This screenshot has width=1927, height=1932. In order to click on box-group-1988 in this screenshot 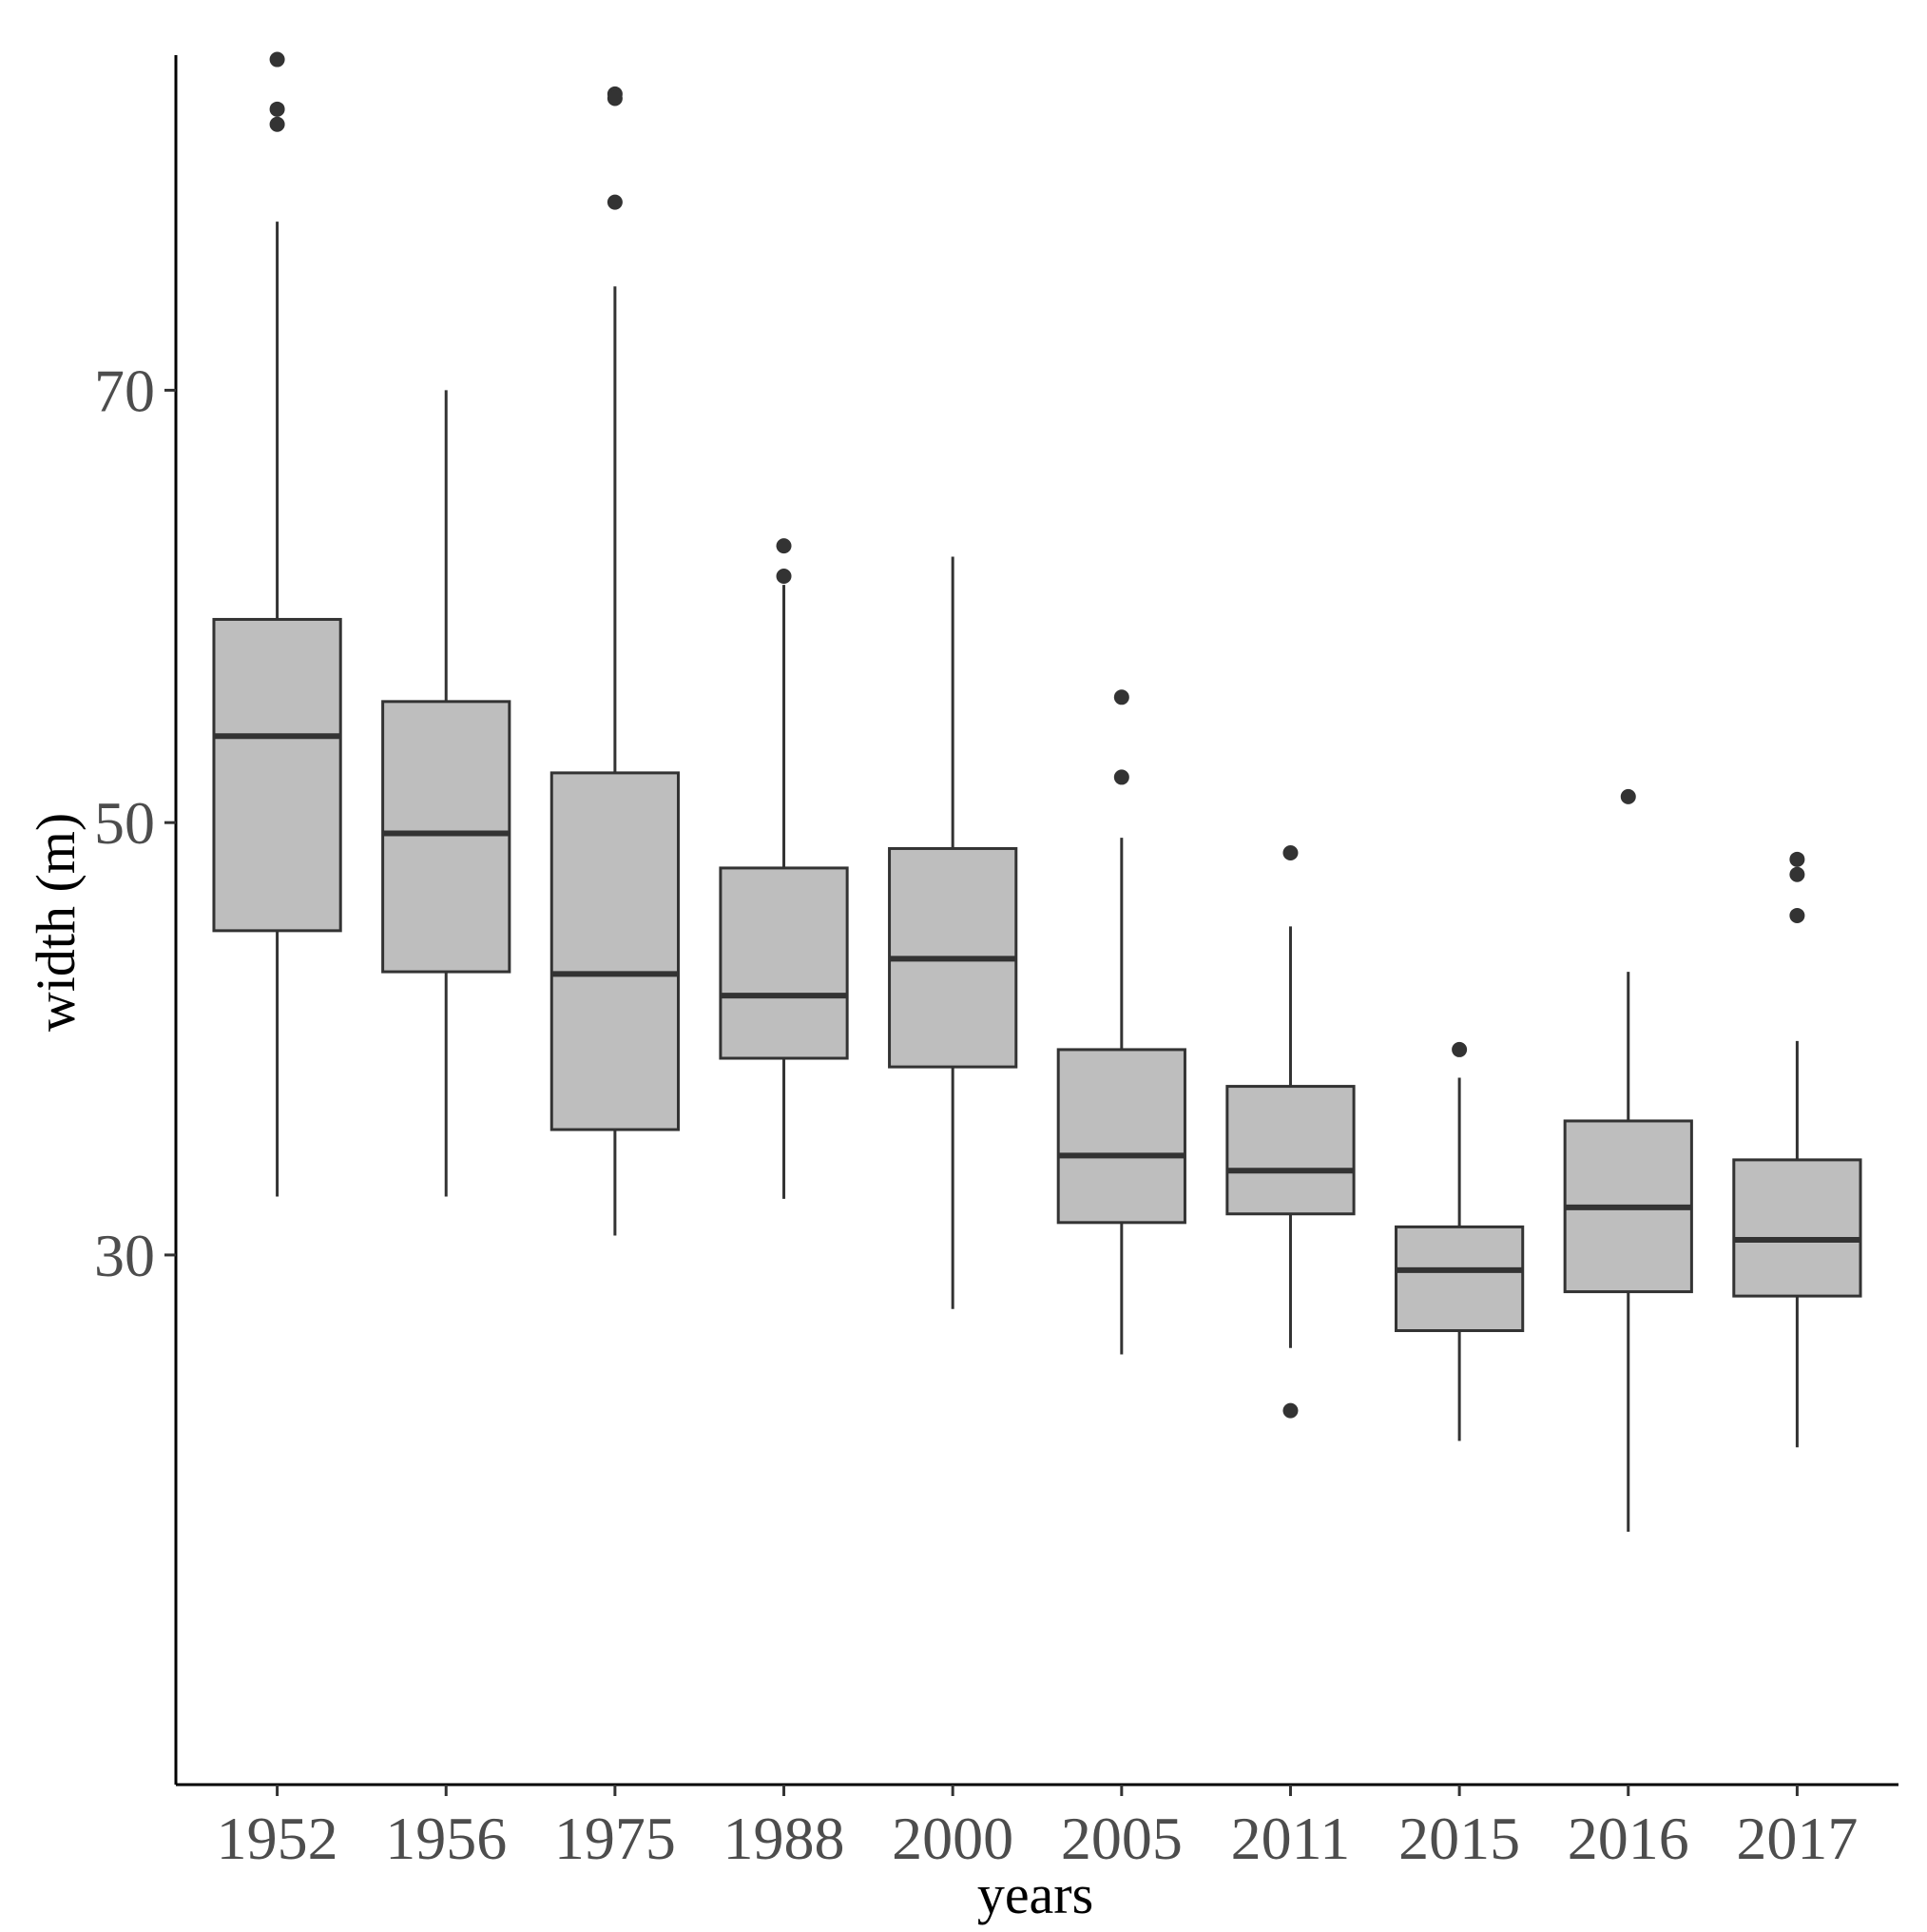, I will do `click(784, 868)`.